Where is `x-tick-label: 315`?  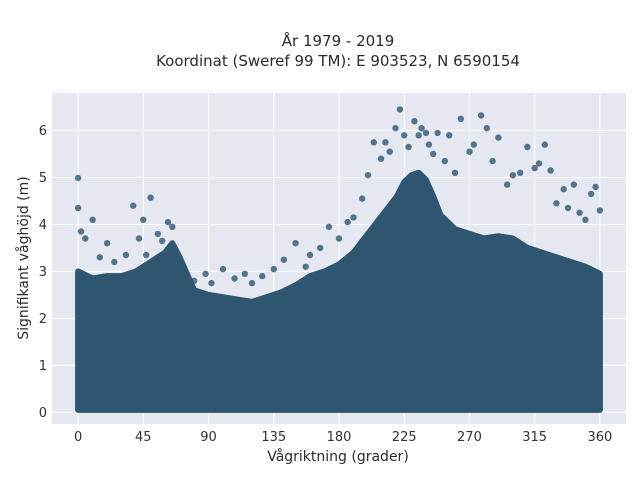 x-tick-label: 315 is located at coordinates (534, 437).